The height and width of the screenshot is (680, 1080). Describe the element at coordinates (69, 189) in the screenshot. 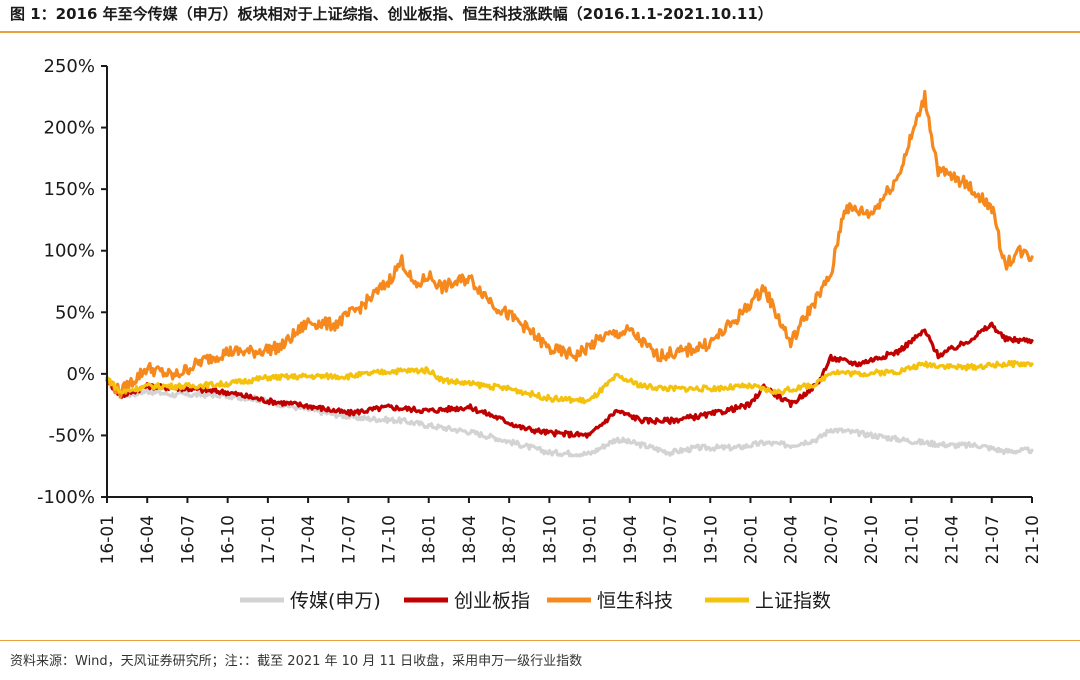

I see `y-tick-label: 150%` at that location.